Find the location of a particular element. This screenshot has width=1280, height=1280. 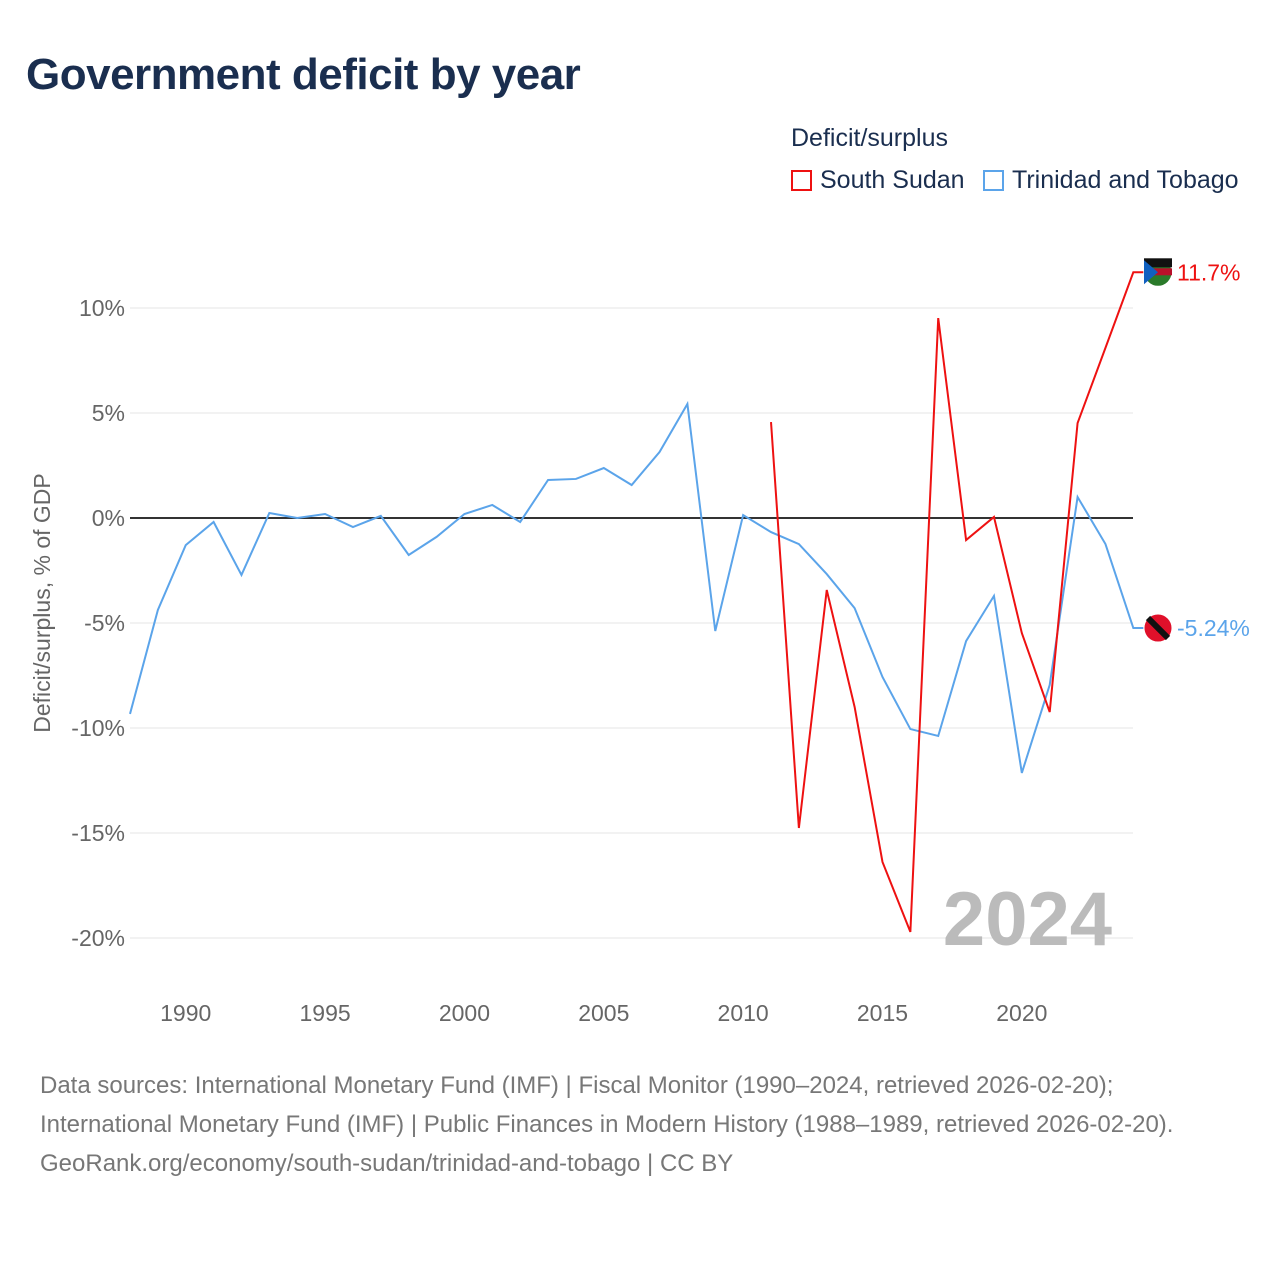

year-label: 2024 is located at coordinates (1027, 919).